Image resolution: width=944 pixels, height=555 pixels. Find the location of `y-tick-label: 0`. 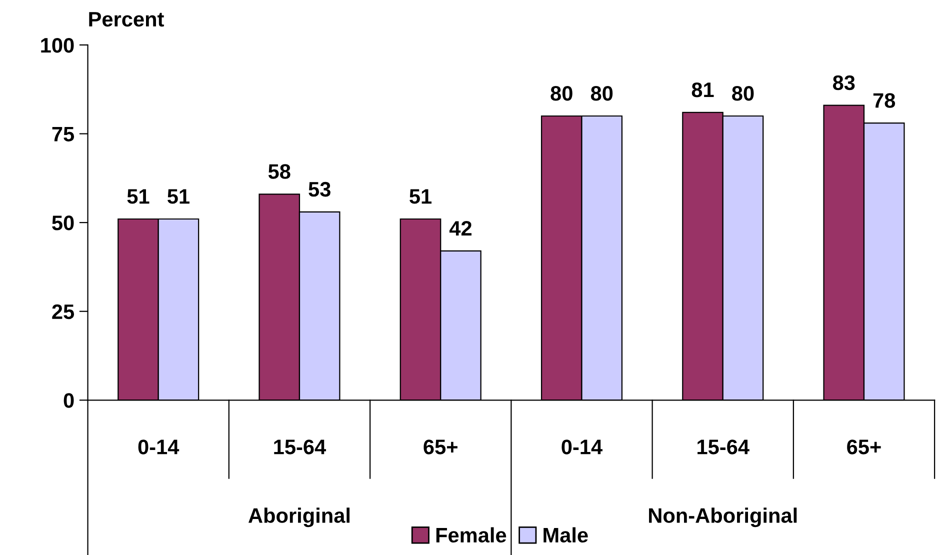

y-tick-label: 0 is located at coordinates (69, 400).